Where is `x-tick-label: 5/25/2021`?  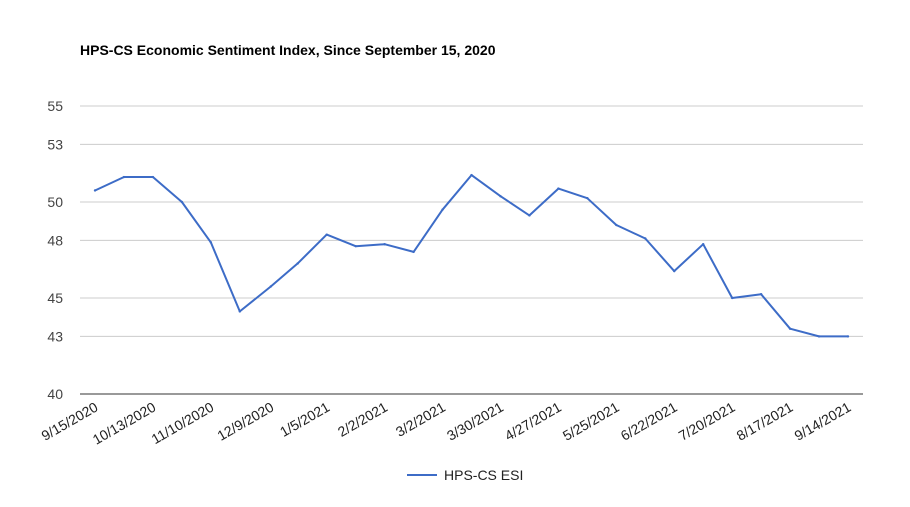 x-tick-label: 5/25/2021 is located at coordinates (591, 421).